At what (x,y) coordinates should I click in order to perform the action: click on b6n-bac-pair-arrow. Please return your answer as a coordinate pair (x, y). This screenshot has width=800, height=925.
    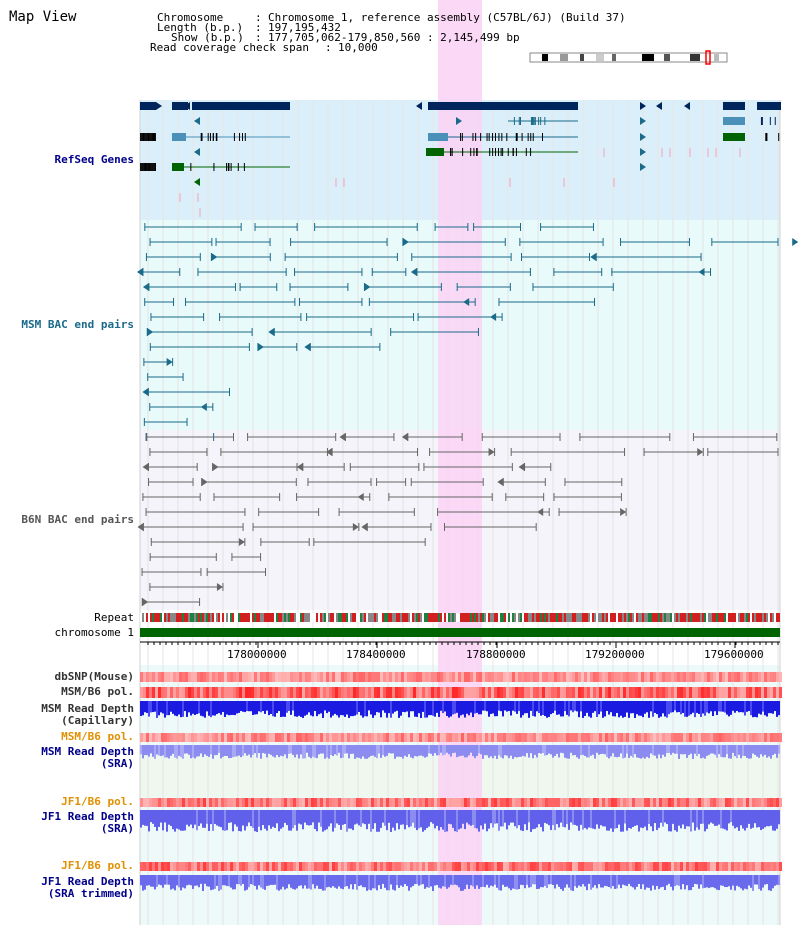
    Looking at the image, I should click on (623, 512).